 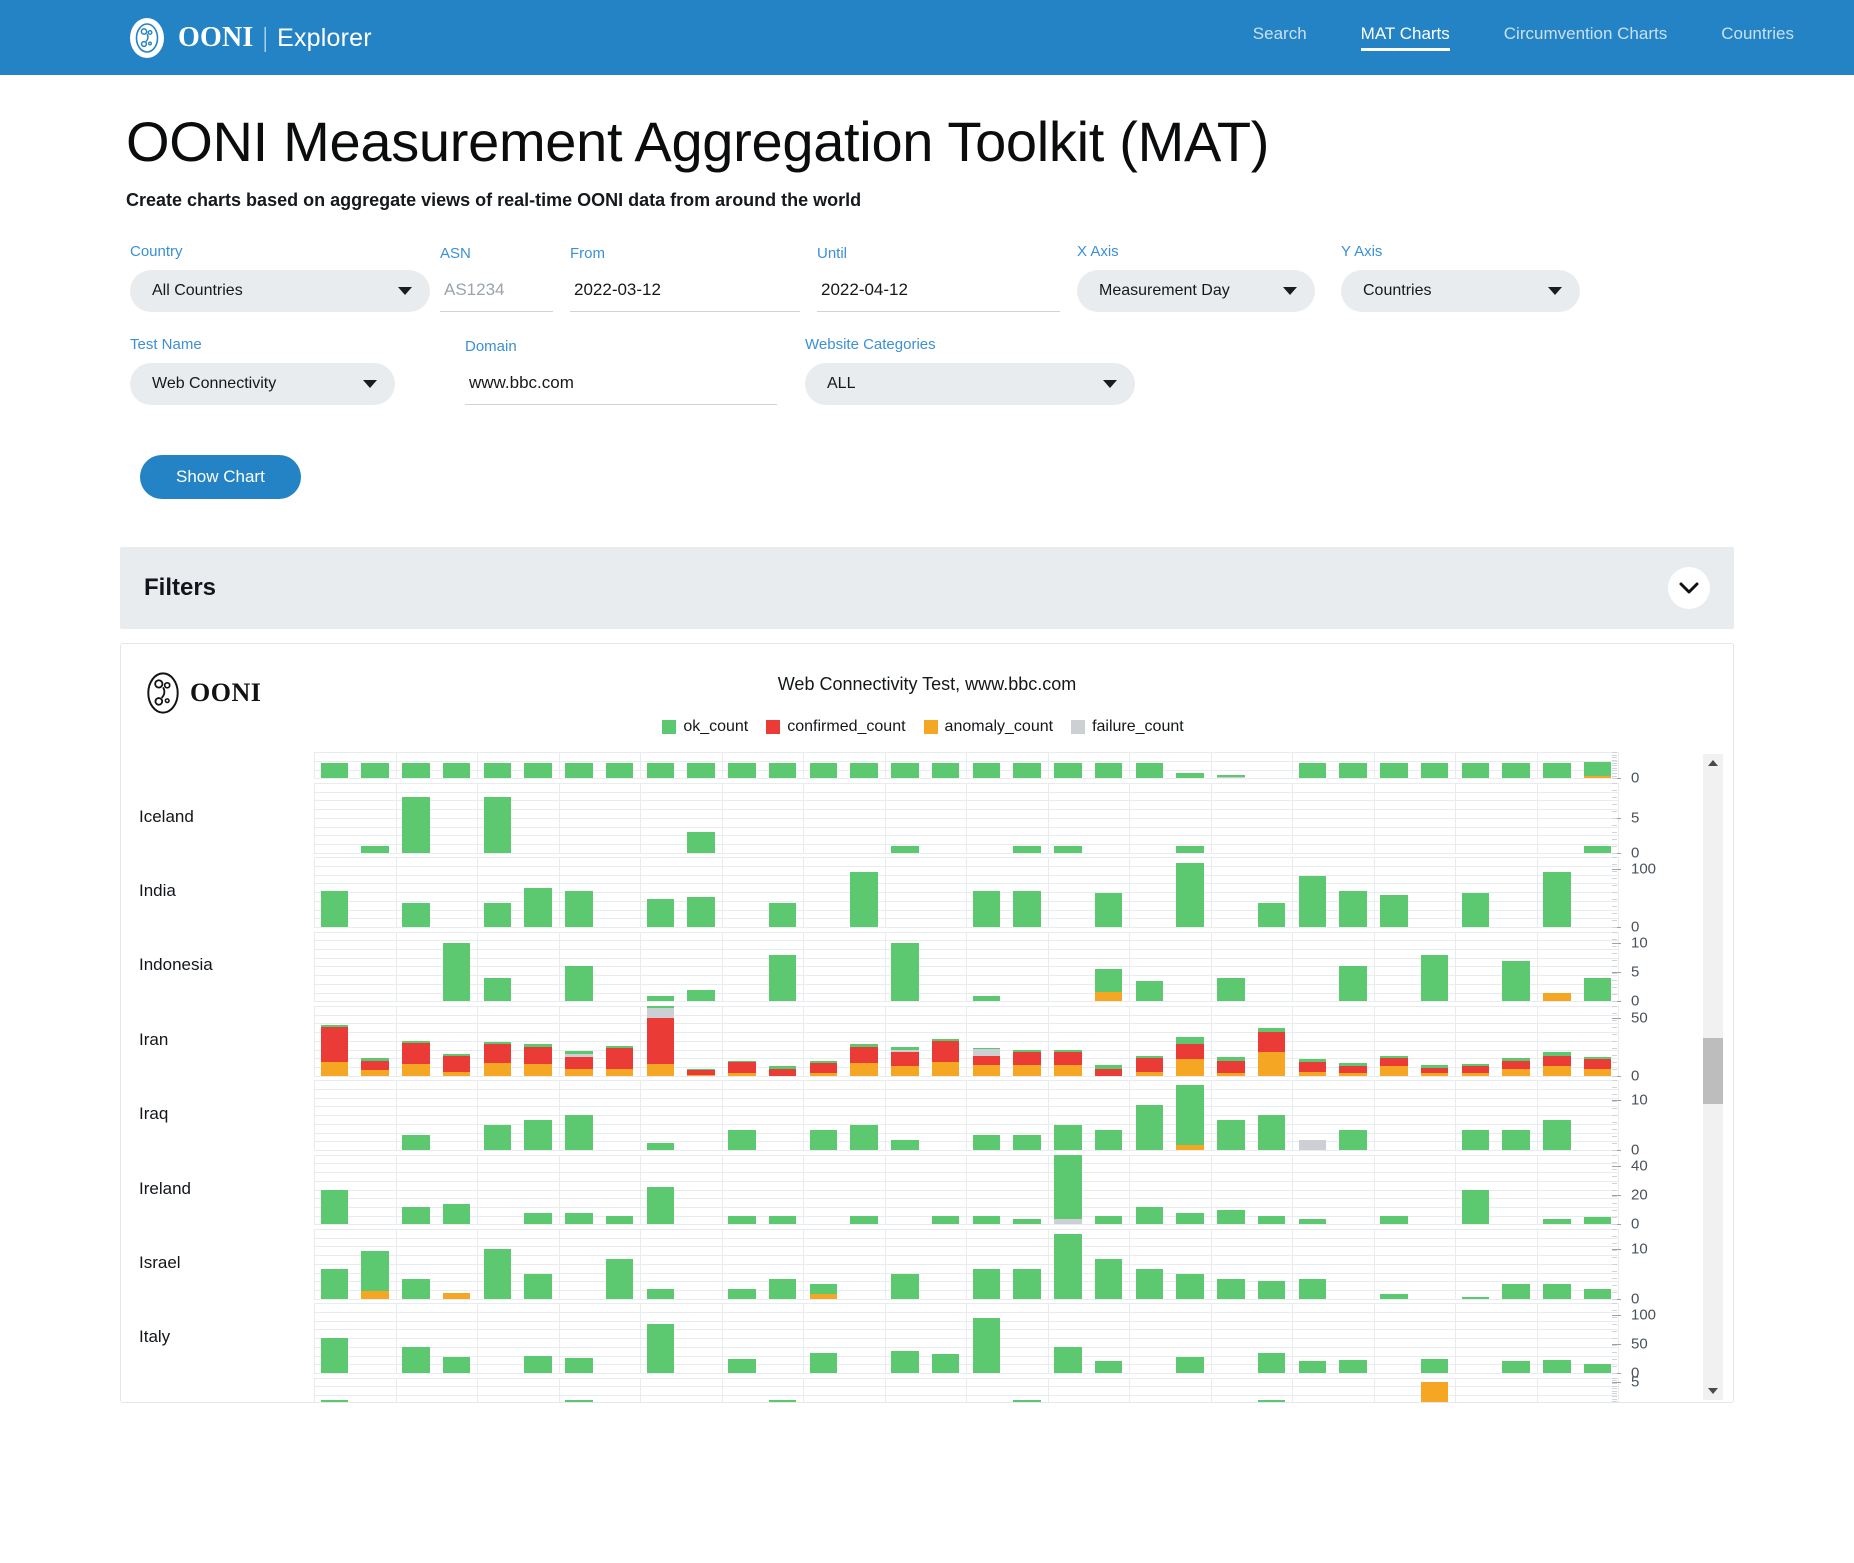 I want to click on legend-item-confirmed-count: confirmed_count, so click(x=836, y=727).